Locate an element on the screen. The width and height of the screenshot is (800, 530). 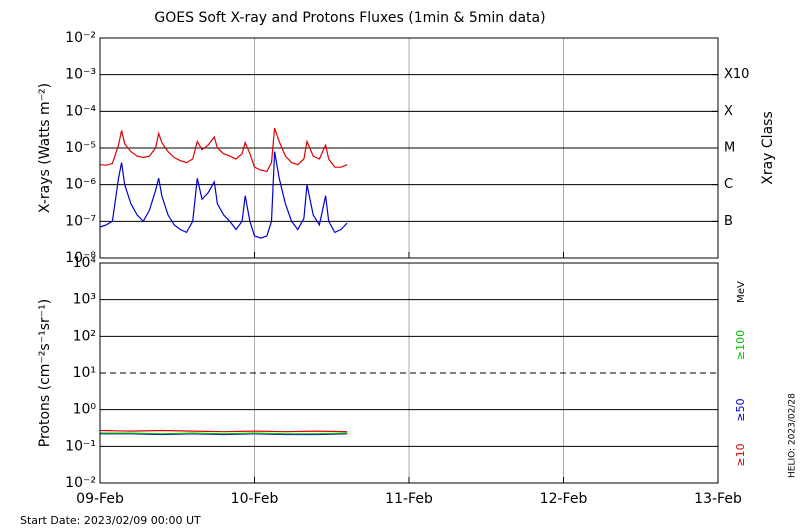
y-tick-label: 10² is located at coordinates (84, 336).